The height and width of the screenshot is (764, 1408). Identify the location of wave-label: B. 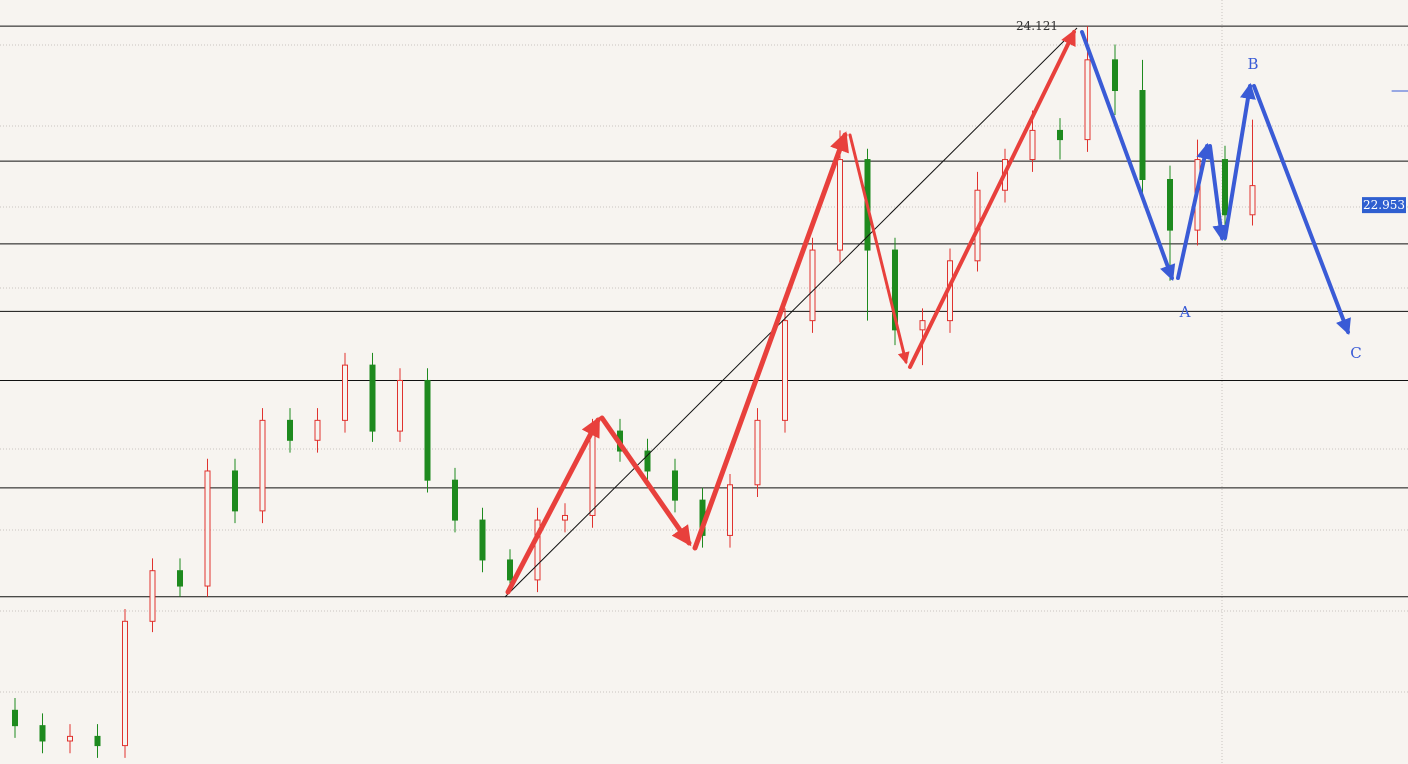
(1252, 64).